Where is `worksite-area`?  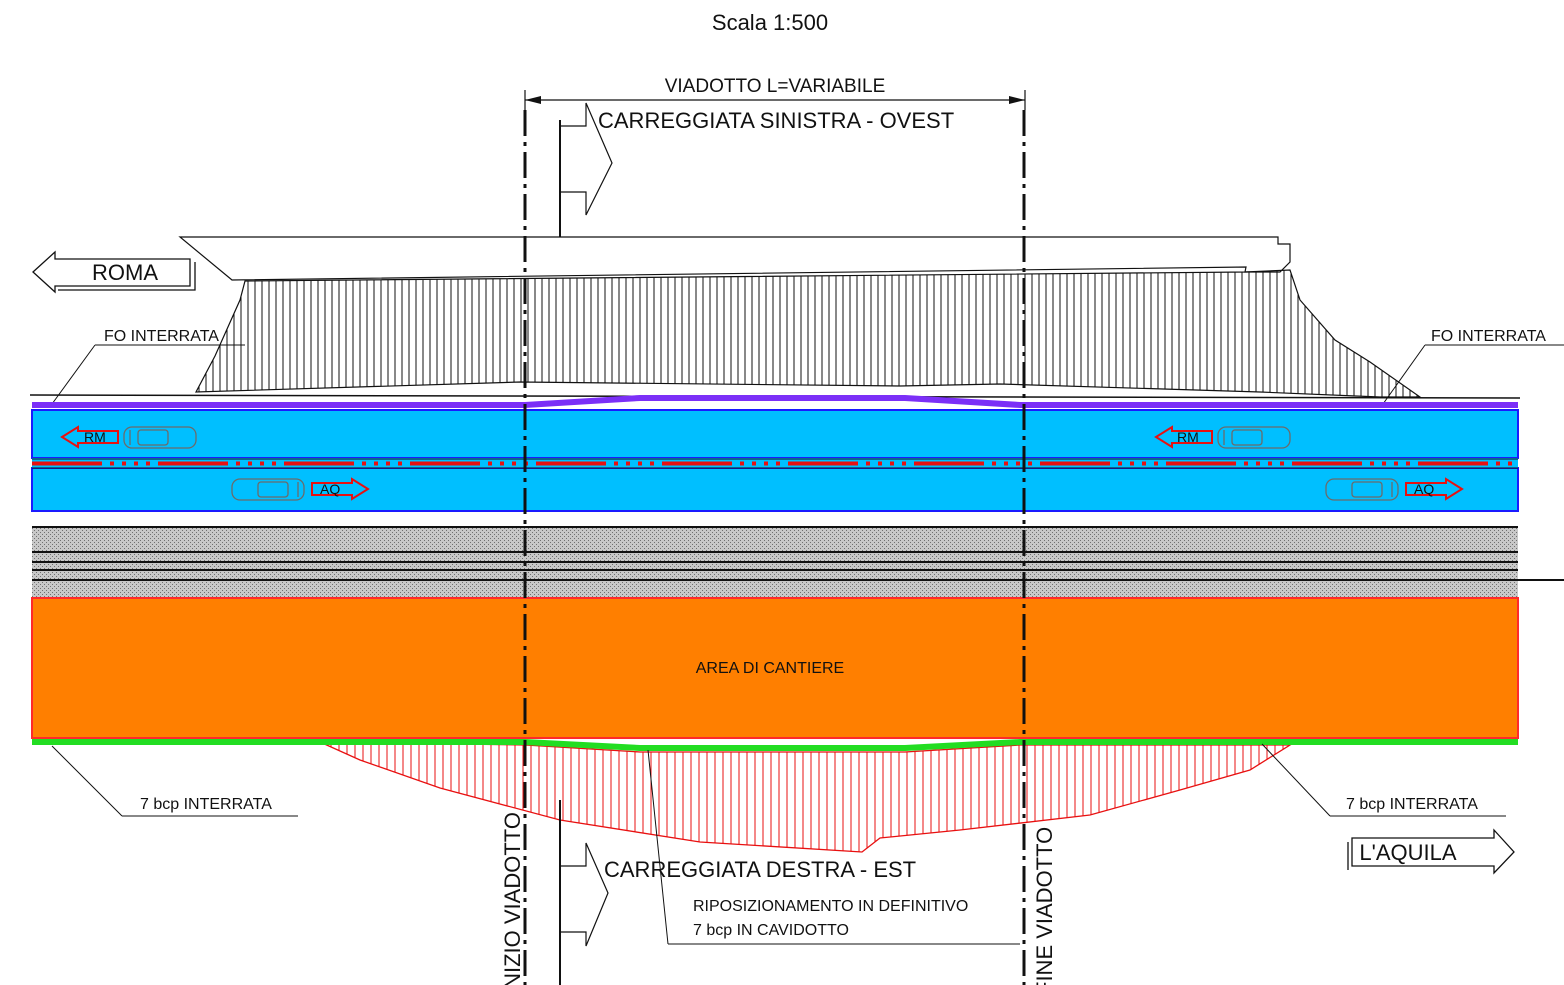
worksite-area is located at coordinates (775, 668).